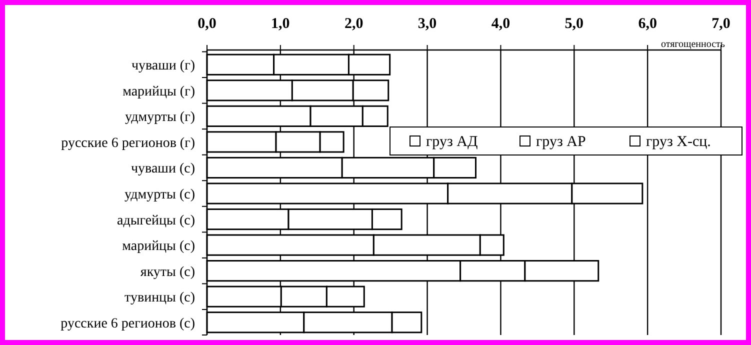 This screenshot has height=345, width=751. What do you see at coordinates (128, 324) in the screenshot?
I see `y-tick-label: русские 6 регионов (с)` at bounding box center [128, 324].